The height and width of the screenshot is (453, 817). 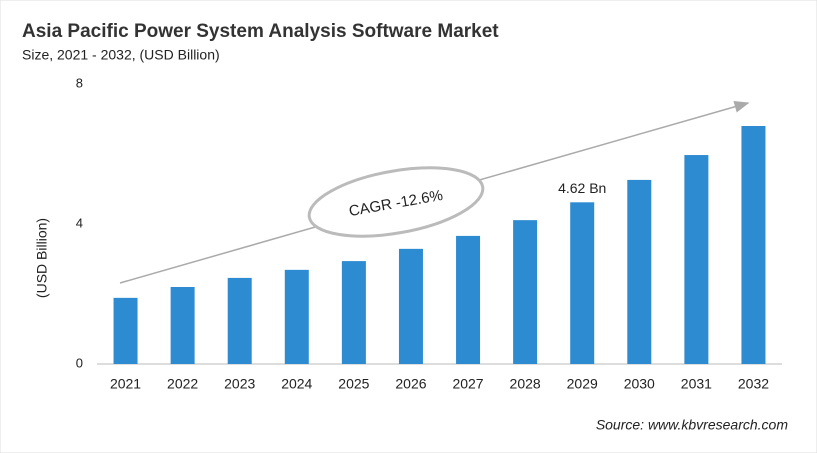 What do you see at coordinates (239, 384) in the screenshot?
I see `x-tick-label: 2023` at bounding box center [239, 384].